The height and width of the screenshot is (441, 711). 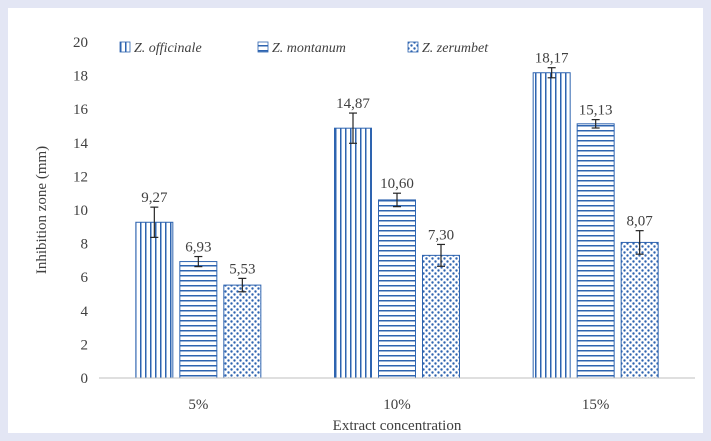 I want to click on data-label: 15,13, so click(x=596, y=111).